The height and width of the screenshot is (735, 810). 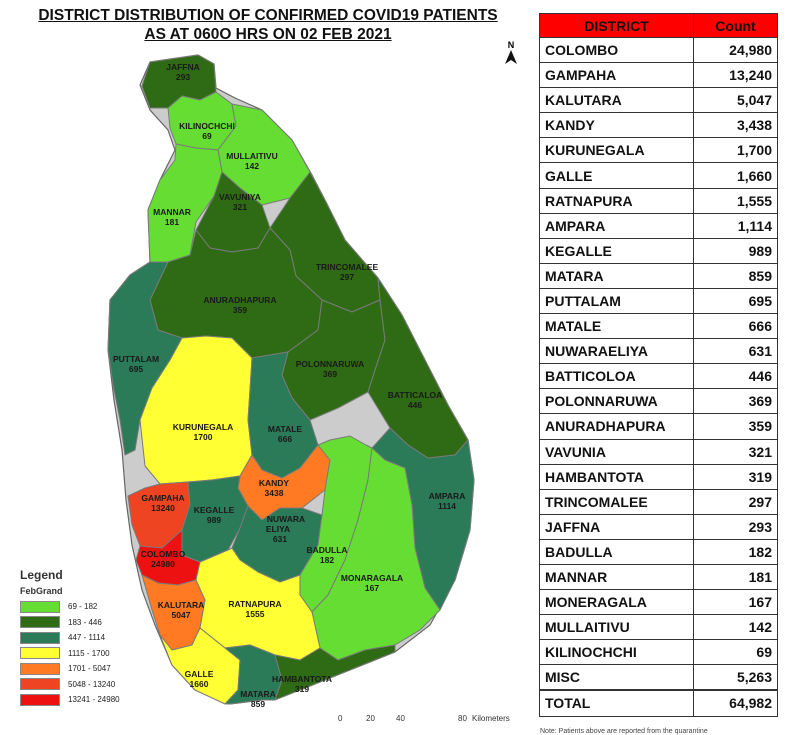 What do you see at coordinates (735, 577) in the screenshot?
I see `row-count: 181` at bounding box center [735, 577].